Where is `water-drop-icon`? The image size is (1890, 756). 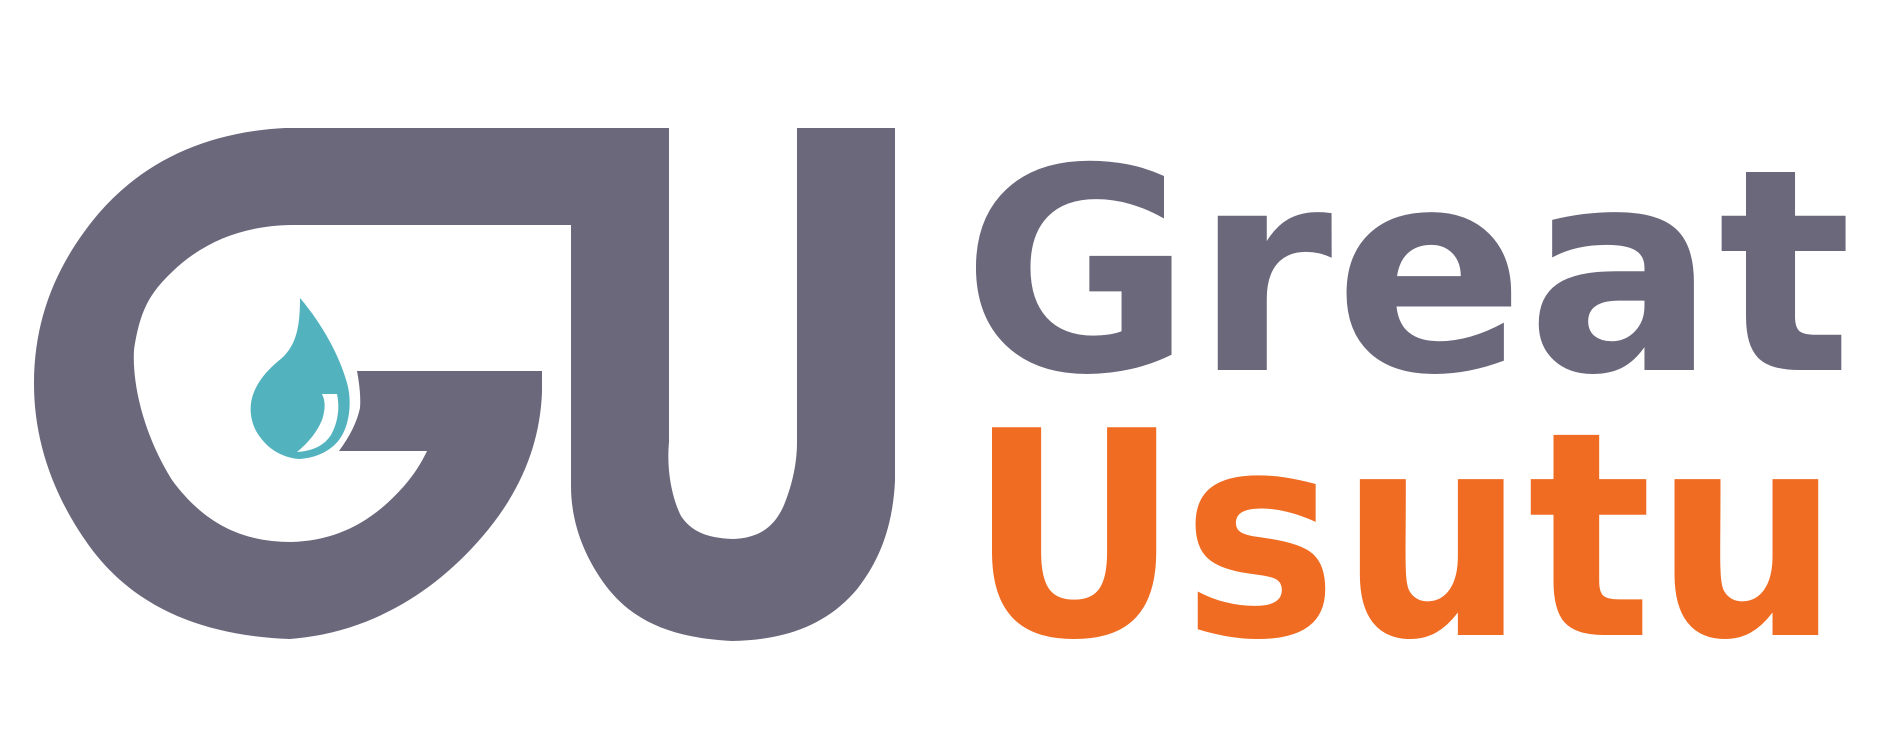
water-drop-icon is located at coordinates (300, 378).